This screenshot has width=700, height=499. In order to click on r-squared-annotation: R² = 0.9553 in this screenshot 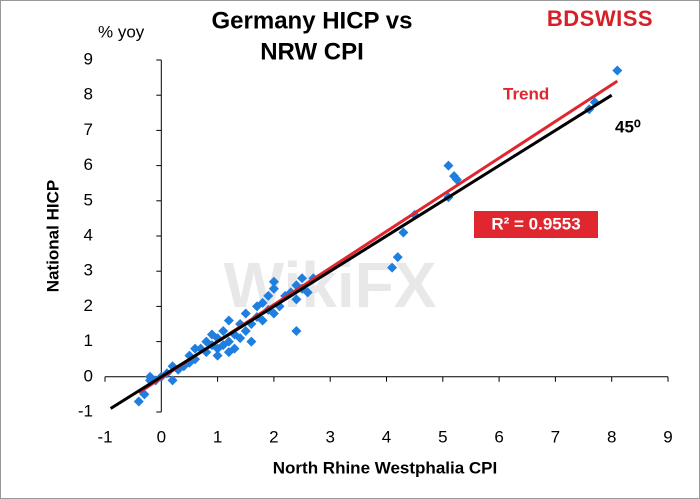, I will do `click(535, 223)`.